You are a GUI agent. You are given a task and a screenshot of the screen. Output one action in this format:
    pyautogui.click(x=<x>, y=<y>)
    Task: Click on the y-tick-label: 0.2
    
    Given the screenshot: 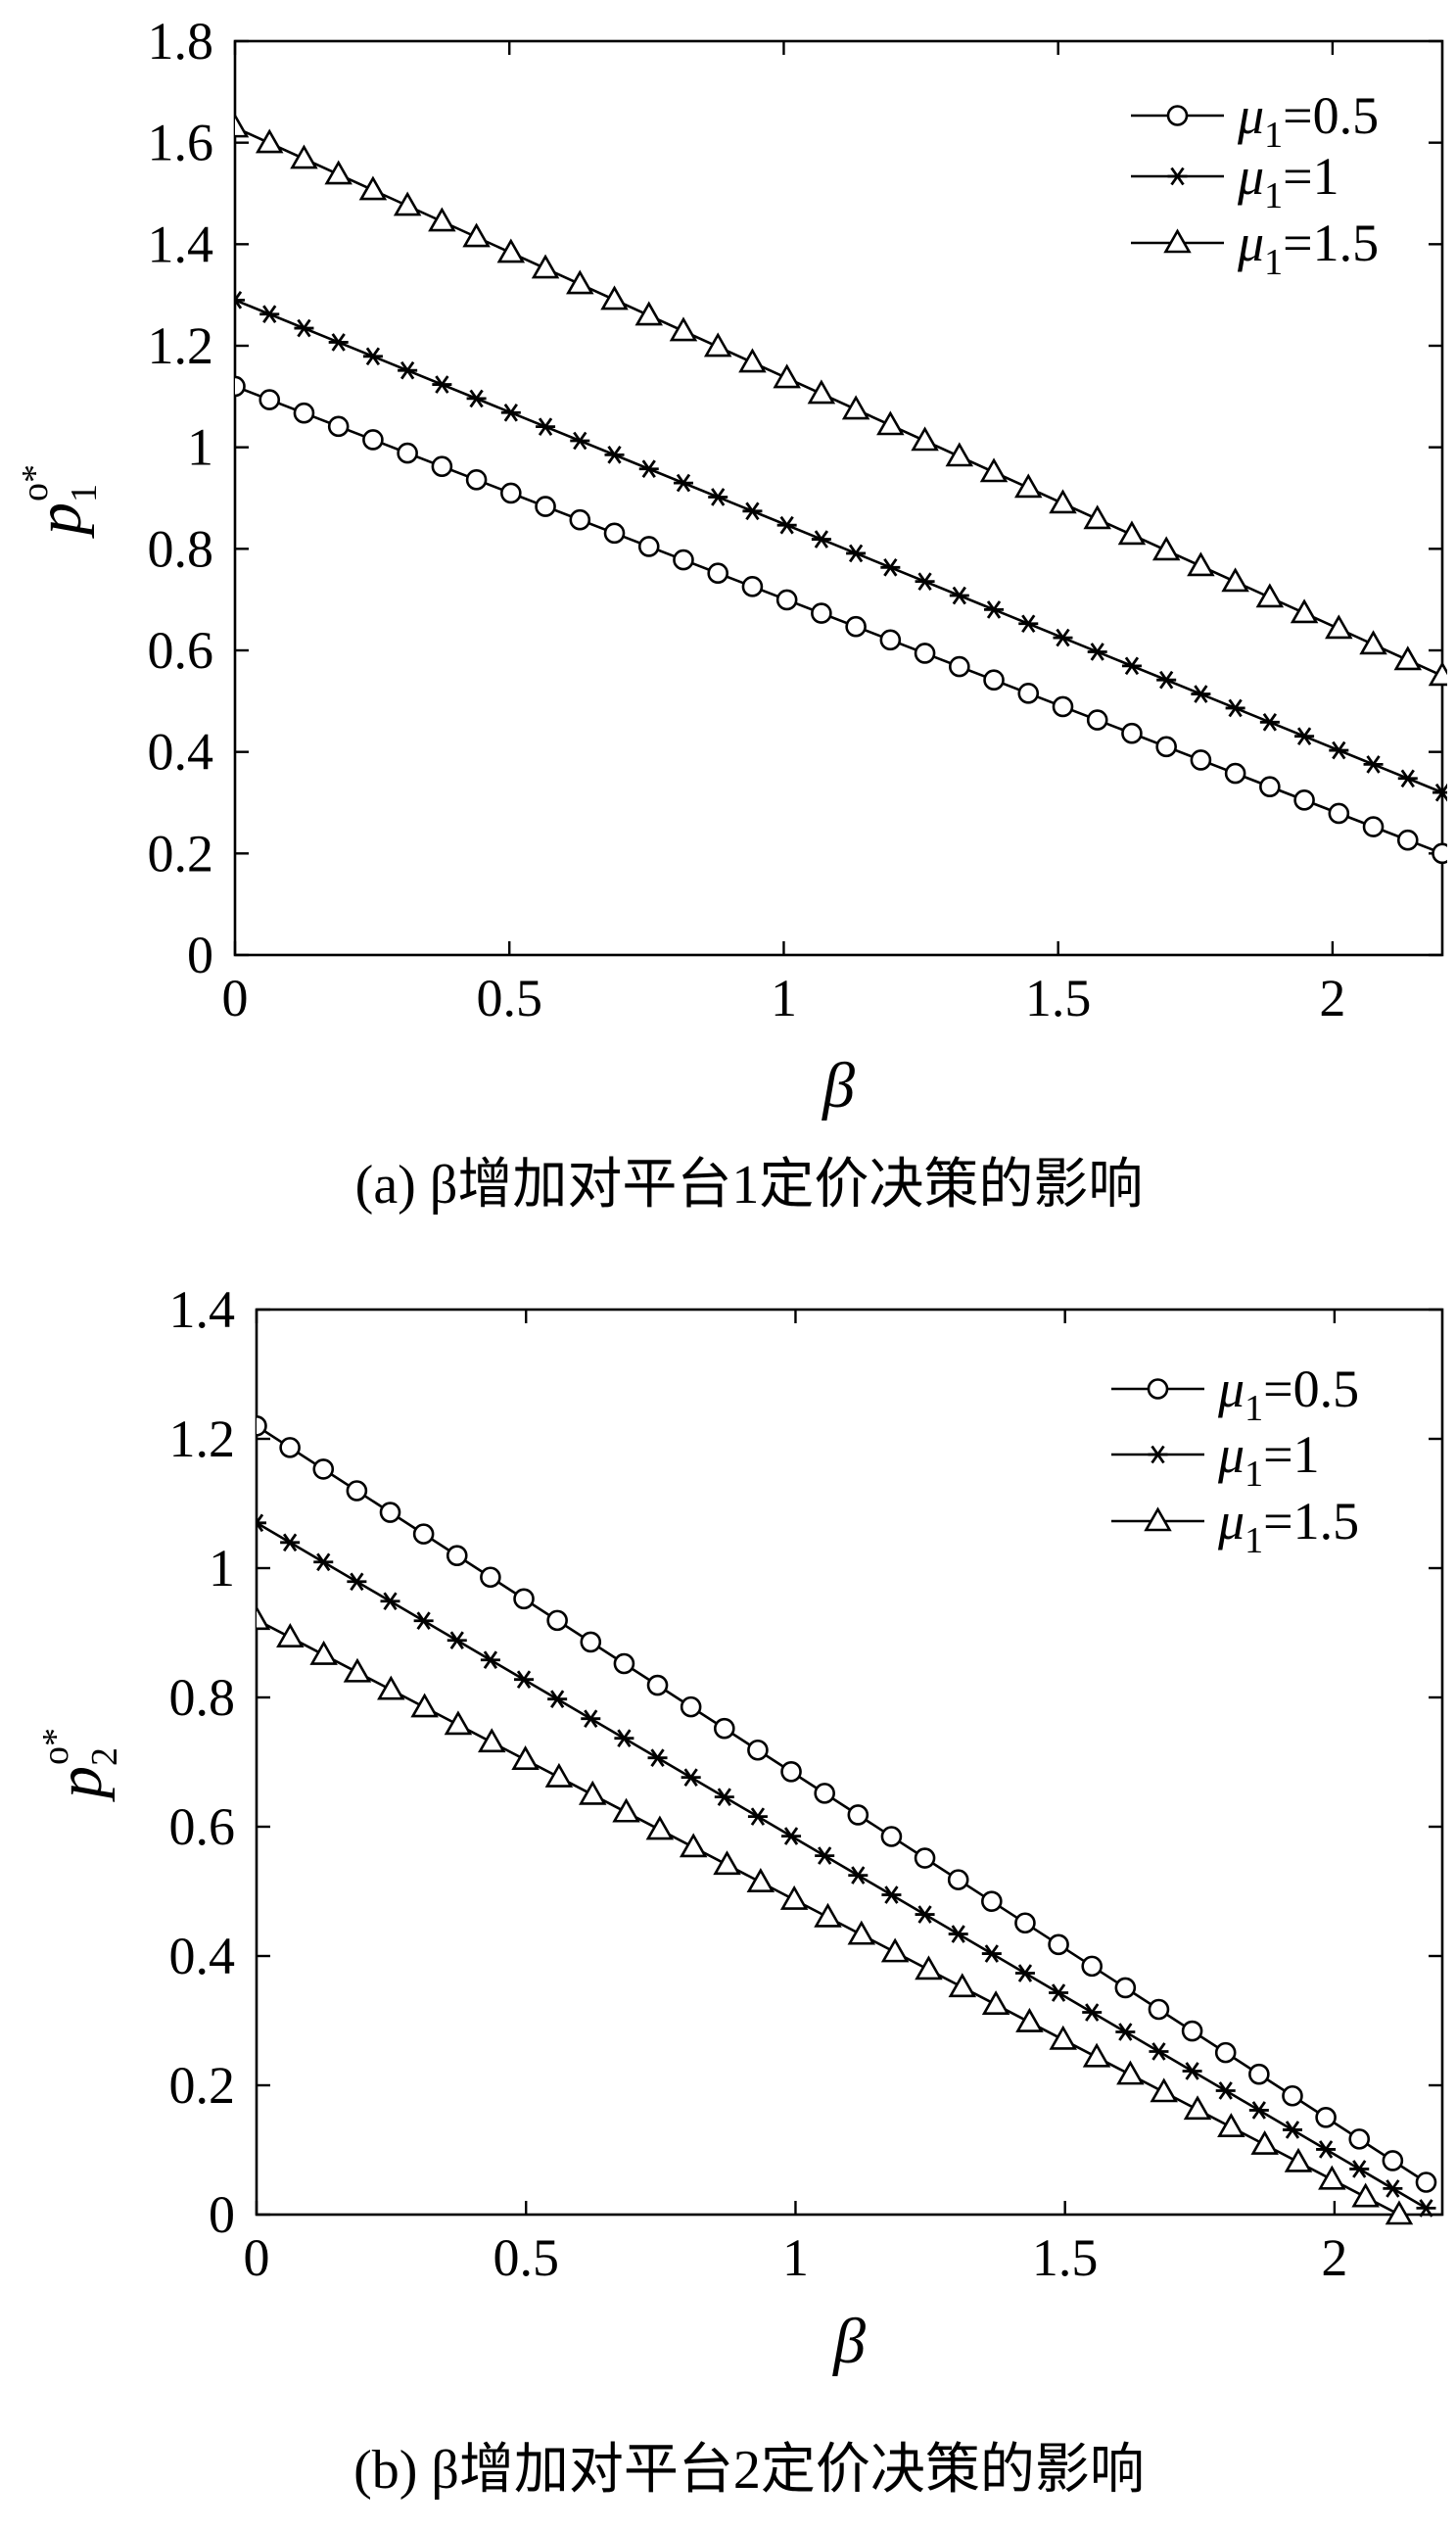 What is the action you would take?
    pyautogui.click(x=181, y=853)
    